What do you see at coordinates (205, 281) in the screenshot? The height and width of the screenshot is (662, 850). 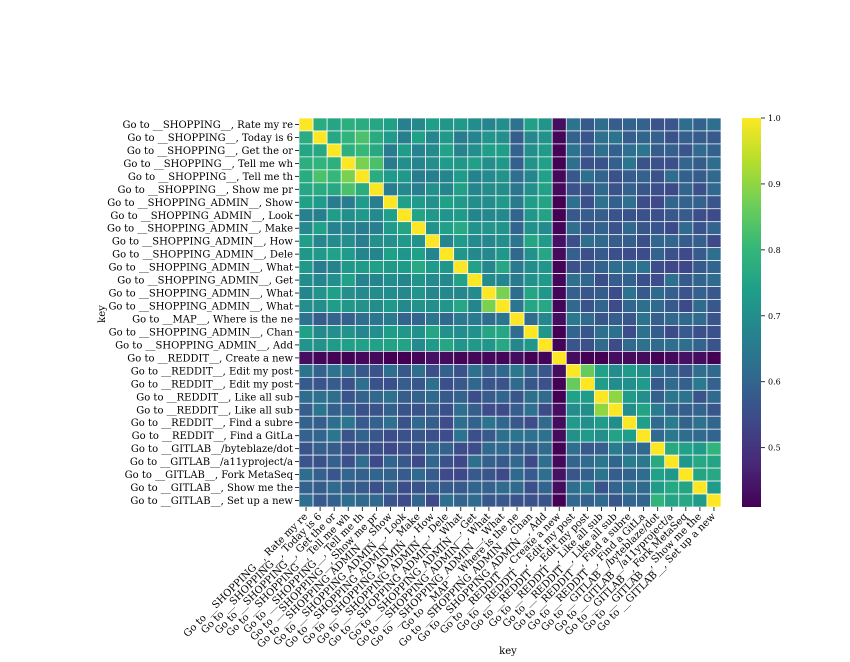 I see `y-tick-label: Go to __SHOPPING_ADMIN__, Get` at bounding box center [205, 281].